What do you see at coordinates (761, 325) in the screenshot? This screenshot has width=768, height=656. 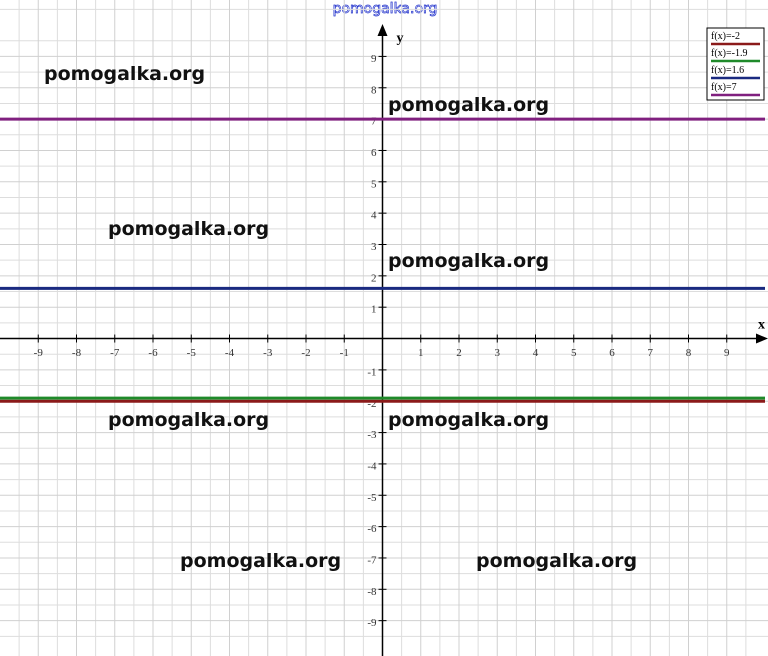 I see `x-axis-label: x` at bounding box center [761, 325].